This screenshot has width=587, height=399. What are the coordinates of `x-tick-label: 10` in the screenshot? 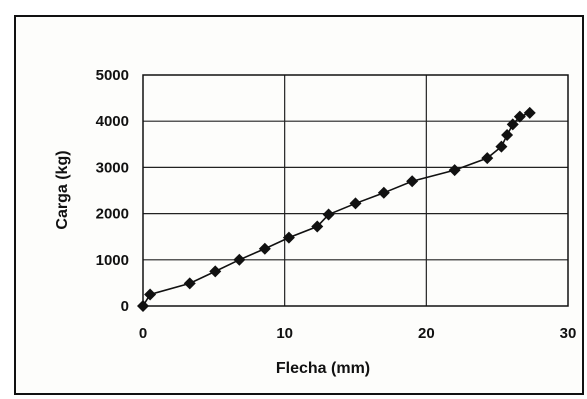 It's located at (284, 333).